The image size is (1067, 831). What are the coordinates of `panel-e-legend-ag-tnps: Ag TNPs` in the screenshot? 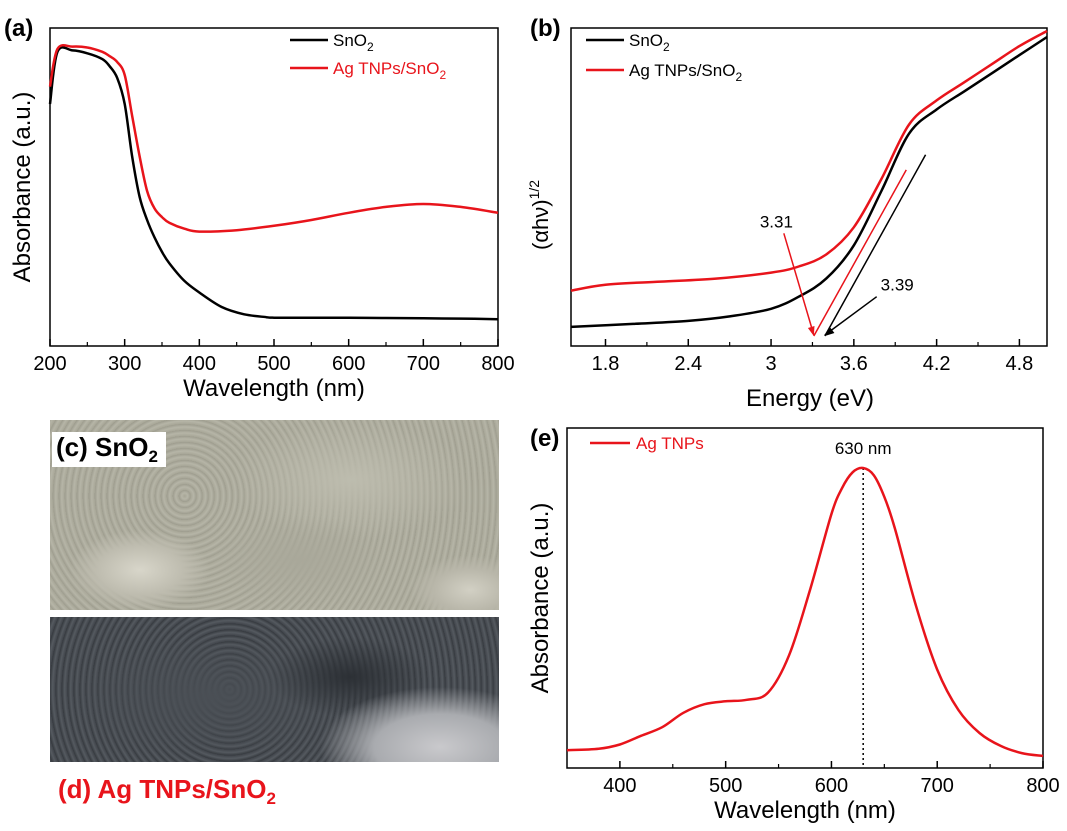 It's located at (670, 443).